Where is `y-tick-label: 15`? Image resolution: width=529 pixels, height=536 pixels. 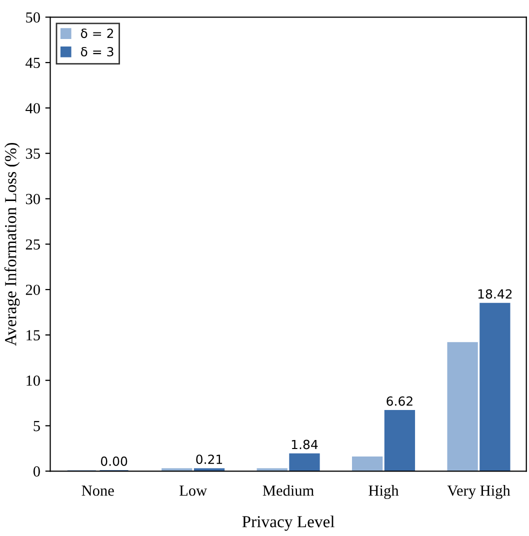 y-tick-label: 15 is located at coordinates (33, 335).